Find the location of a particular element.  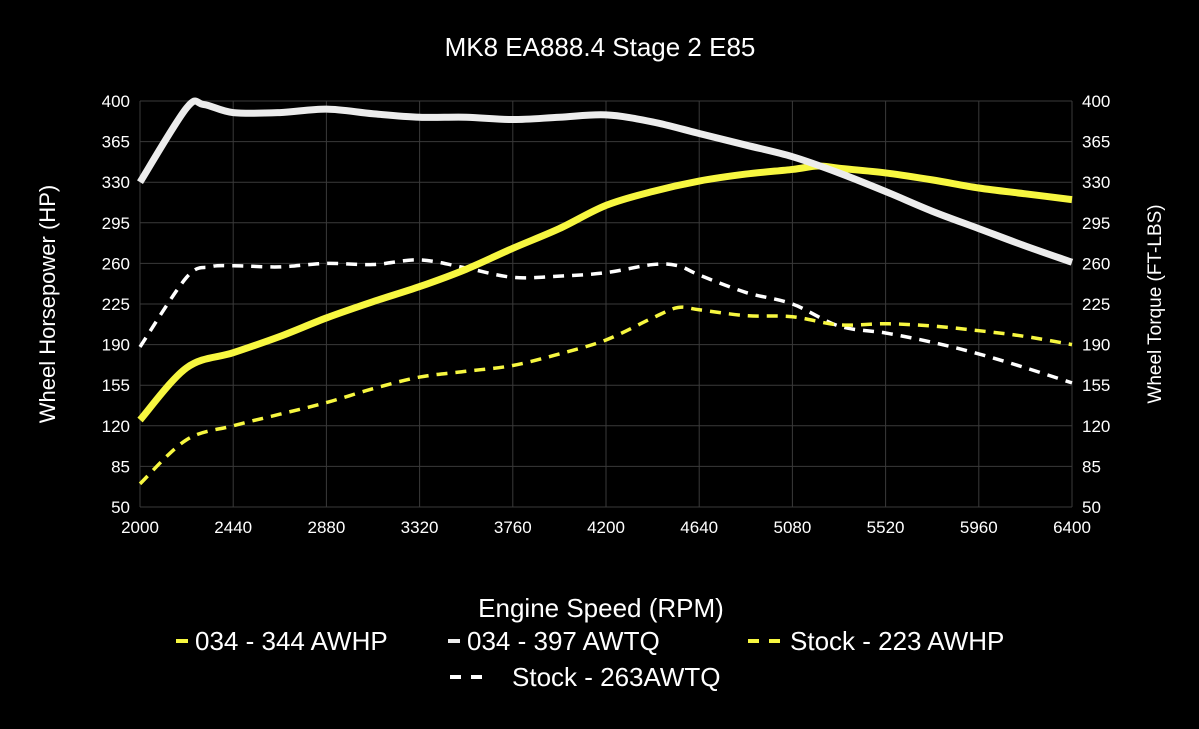

y-tick-label: 330 is located at coordinates (116, 182).